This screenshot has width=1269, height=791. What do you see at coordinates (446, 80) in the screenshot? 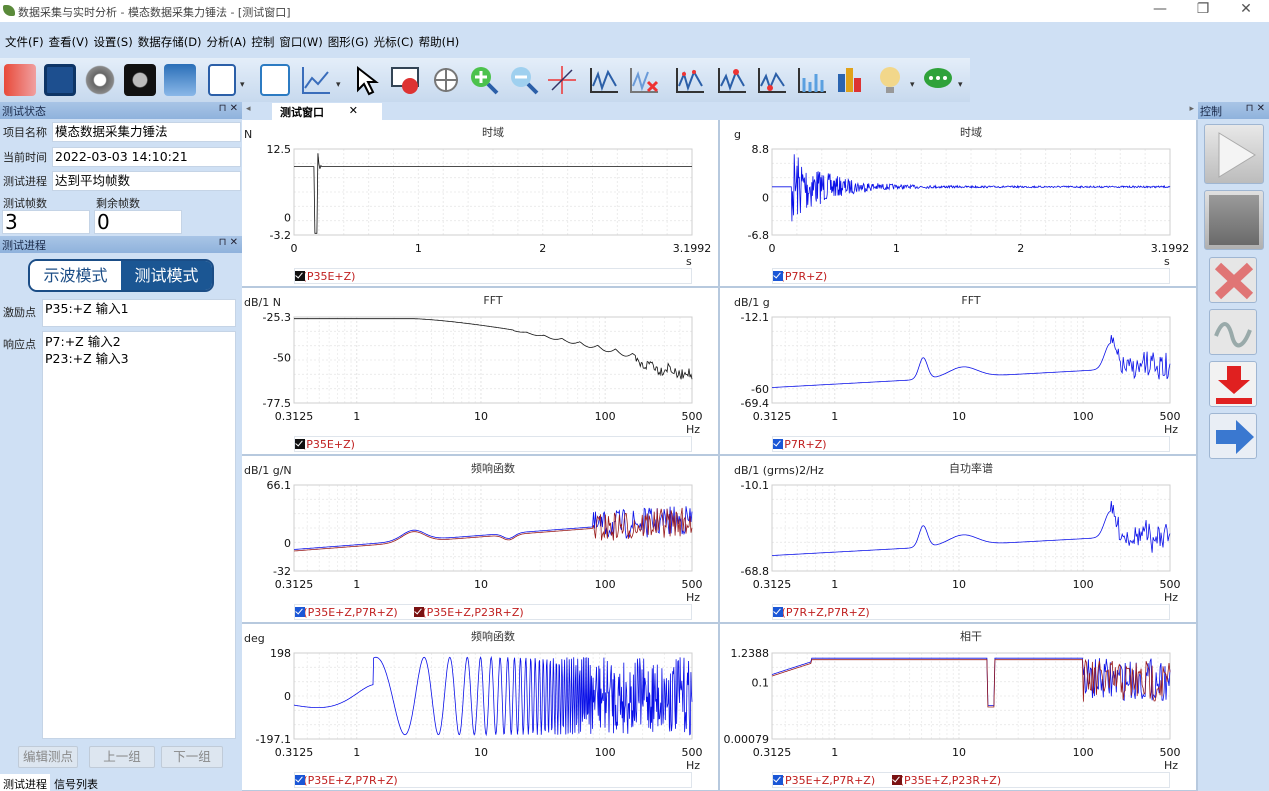
I see `pan-icon` at bounding box center [446, 80].